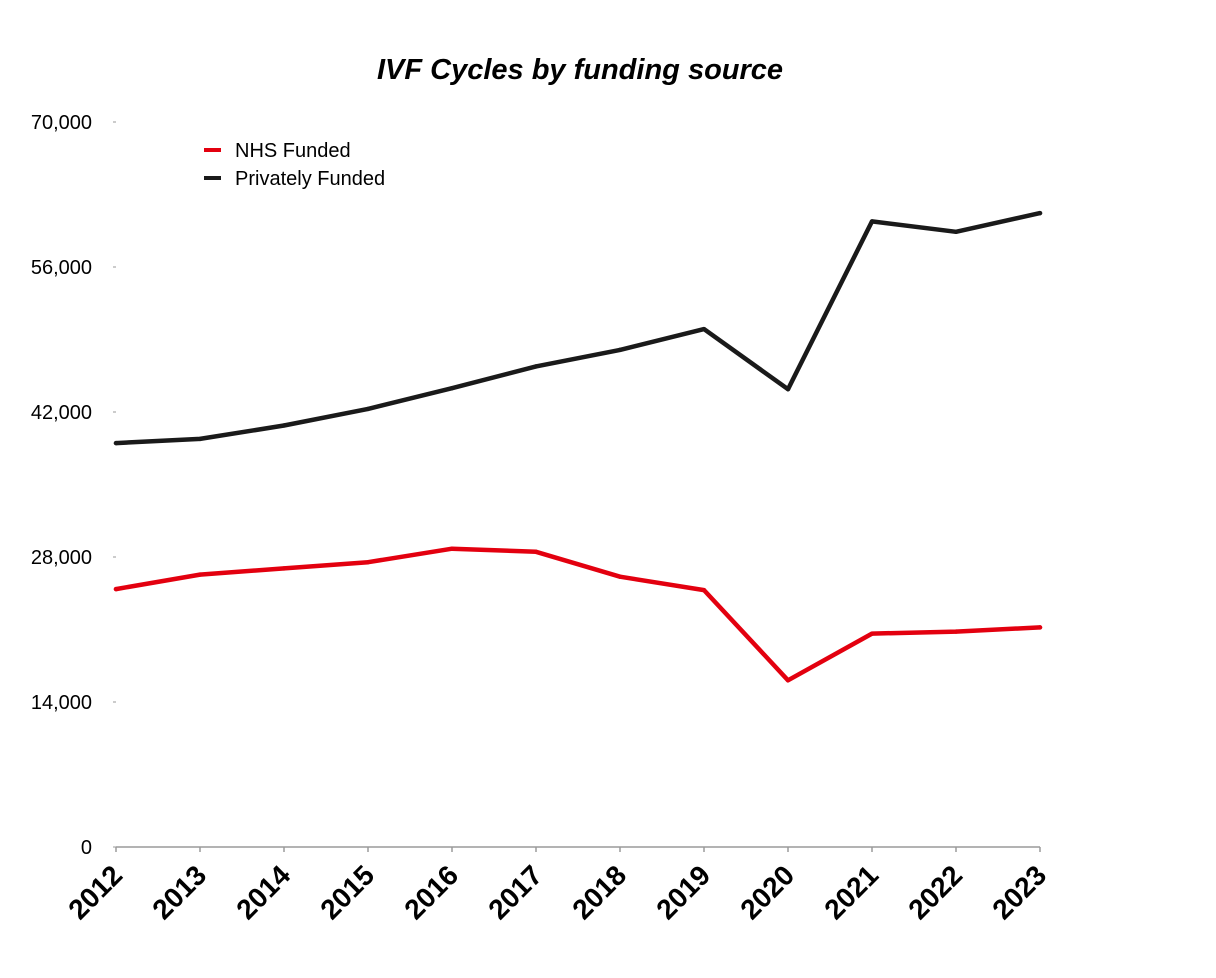 The width and height of the screenshot is (1216, 978). What do you see at coordinates (515, 892) in the screenshot?
I see `x-tick-label: 2017` at bounding box center [515, 892].